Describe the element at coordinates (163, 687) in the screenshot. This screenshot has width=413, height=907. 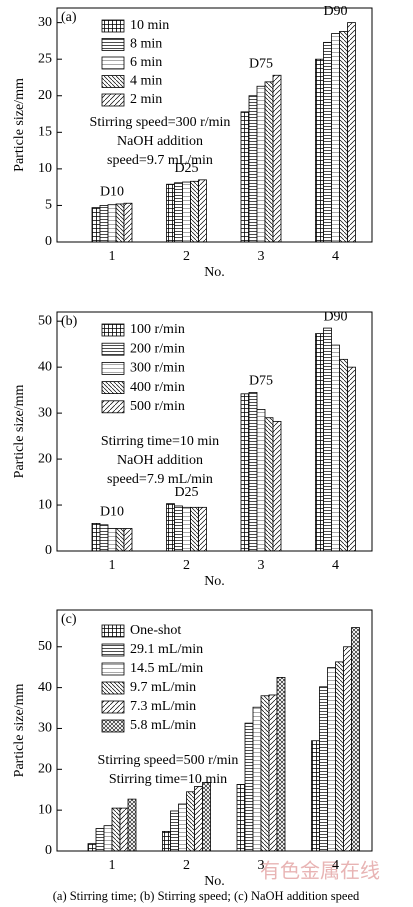
I see `legend-label: 9.7 mL/min` at that location.